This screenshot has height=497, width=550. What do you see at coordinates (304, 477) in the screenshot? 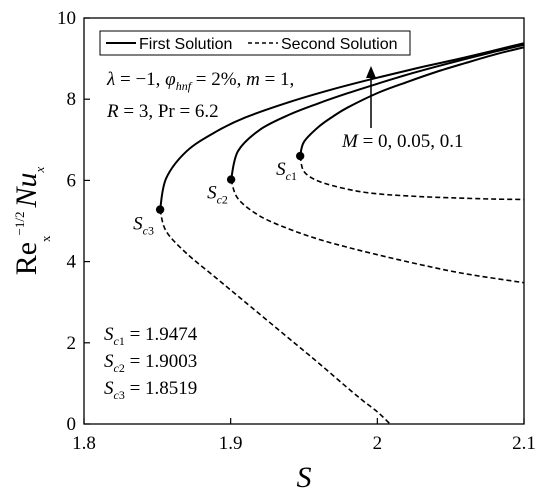
I see `x-axis-title: S` at bounding box center [304, 477].